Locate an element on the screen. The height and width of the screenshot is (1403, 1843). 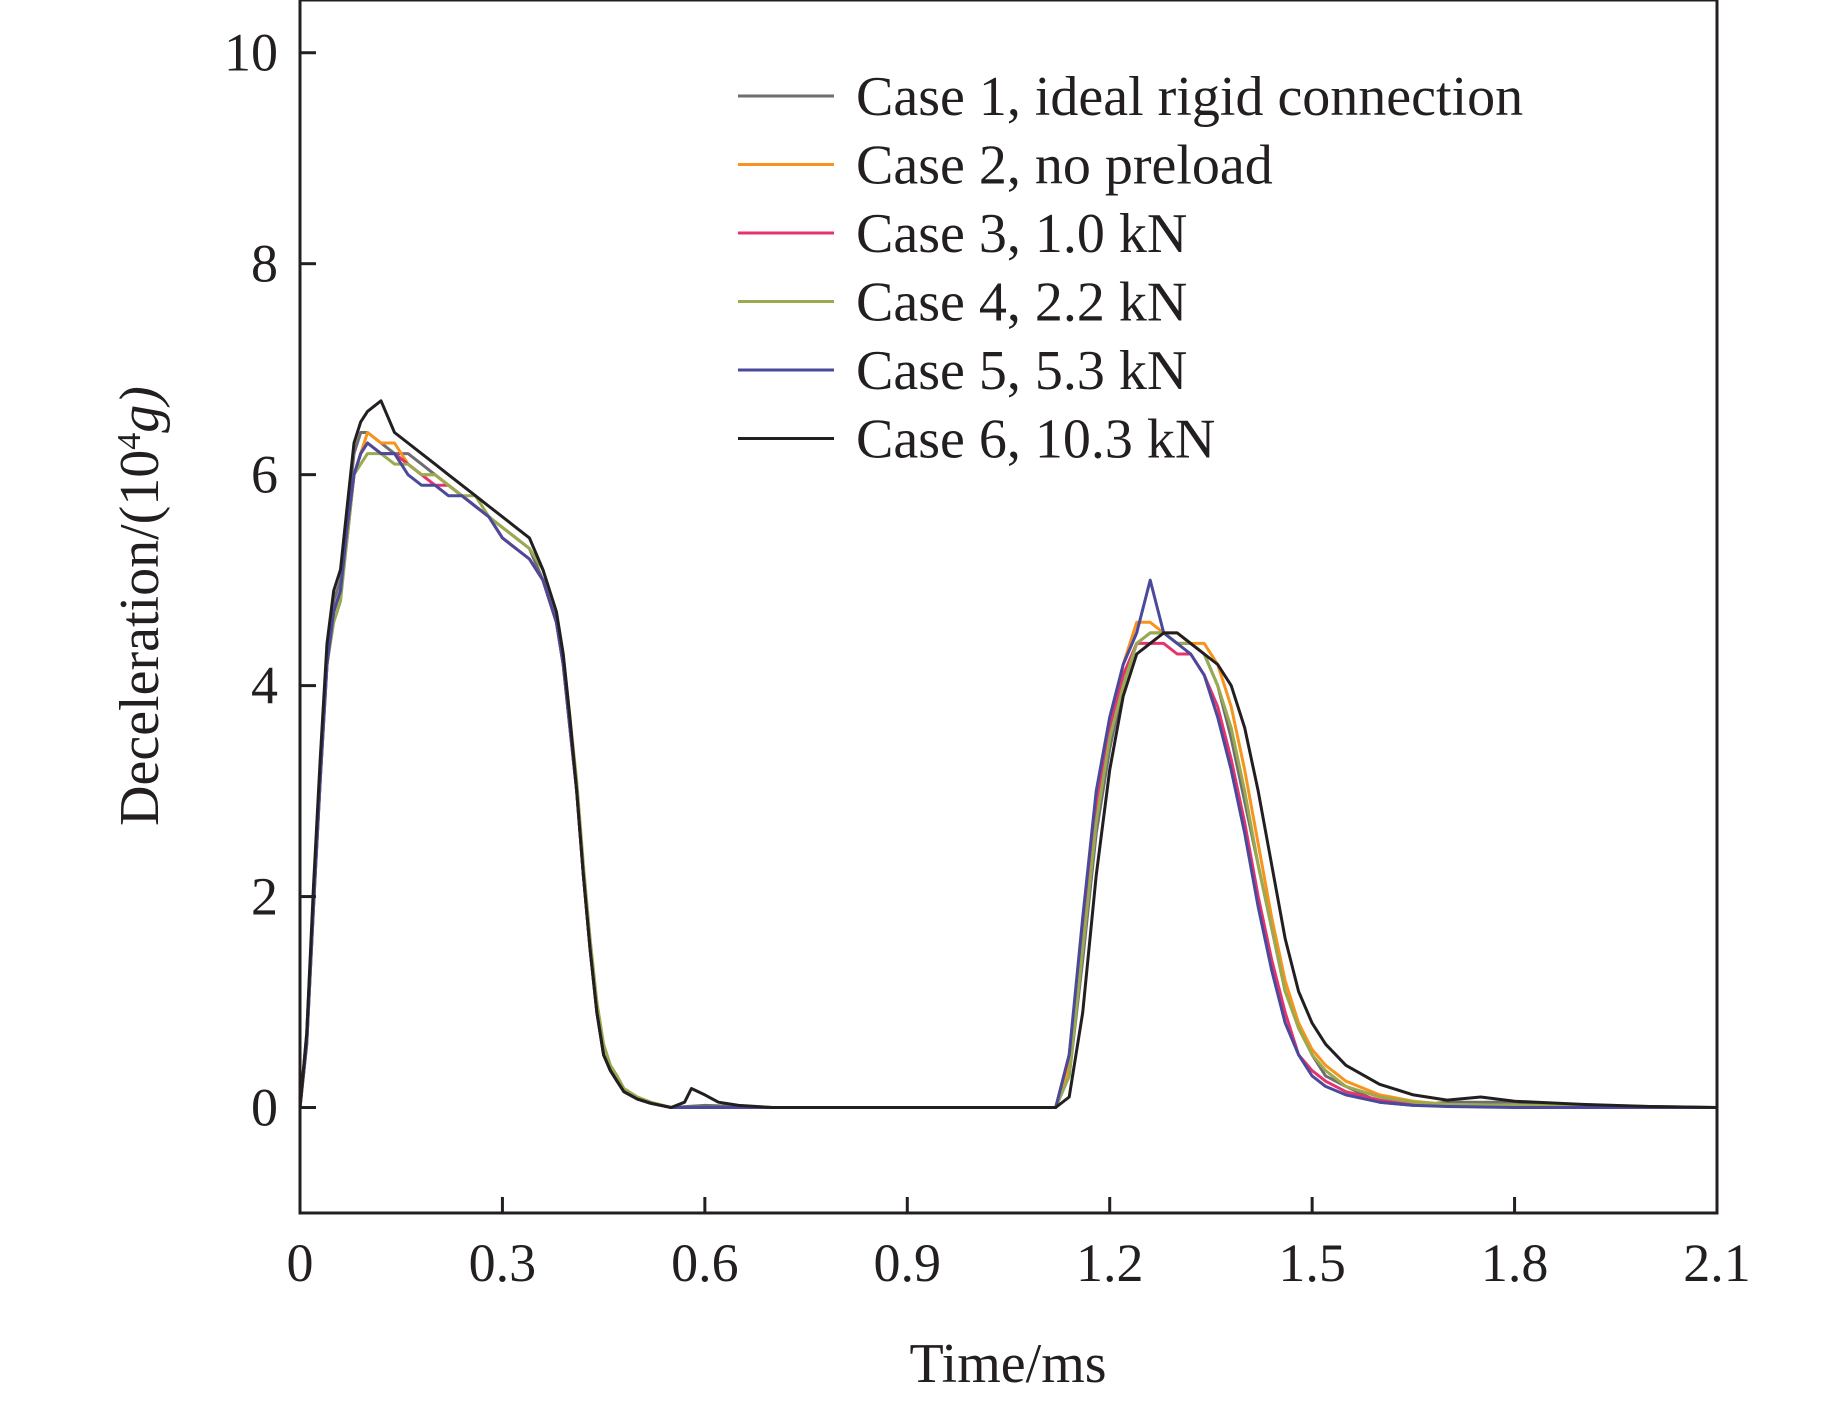
y-axis-ticks: 0 2 4 6 8 10 is located at coordinates (270, 580).